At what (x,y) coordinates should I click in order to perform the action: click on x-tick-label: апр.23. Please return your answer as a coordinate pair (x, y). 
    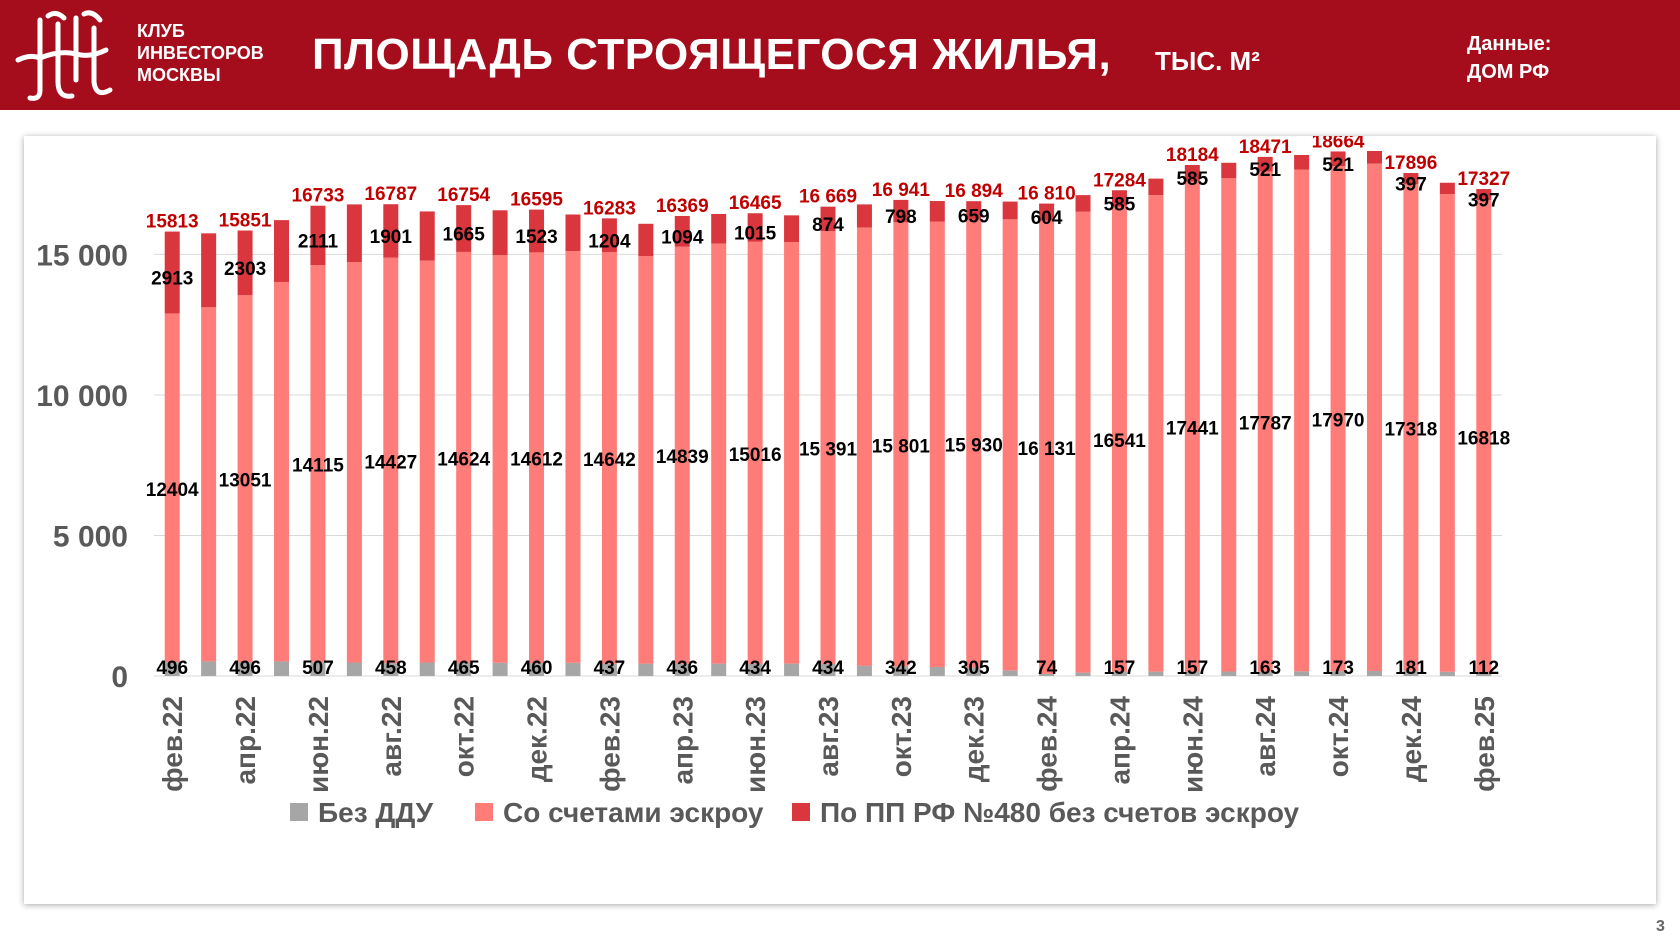
    Looking at the image, I should click on (682, 740).